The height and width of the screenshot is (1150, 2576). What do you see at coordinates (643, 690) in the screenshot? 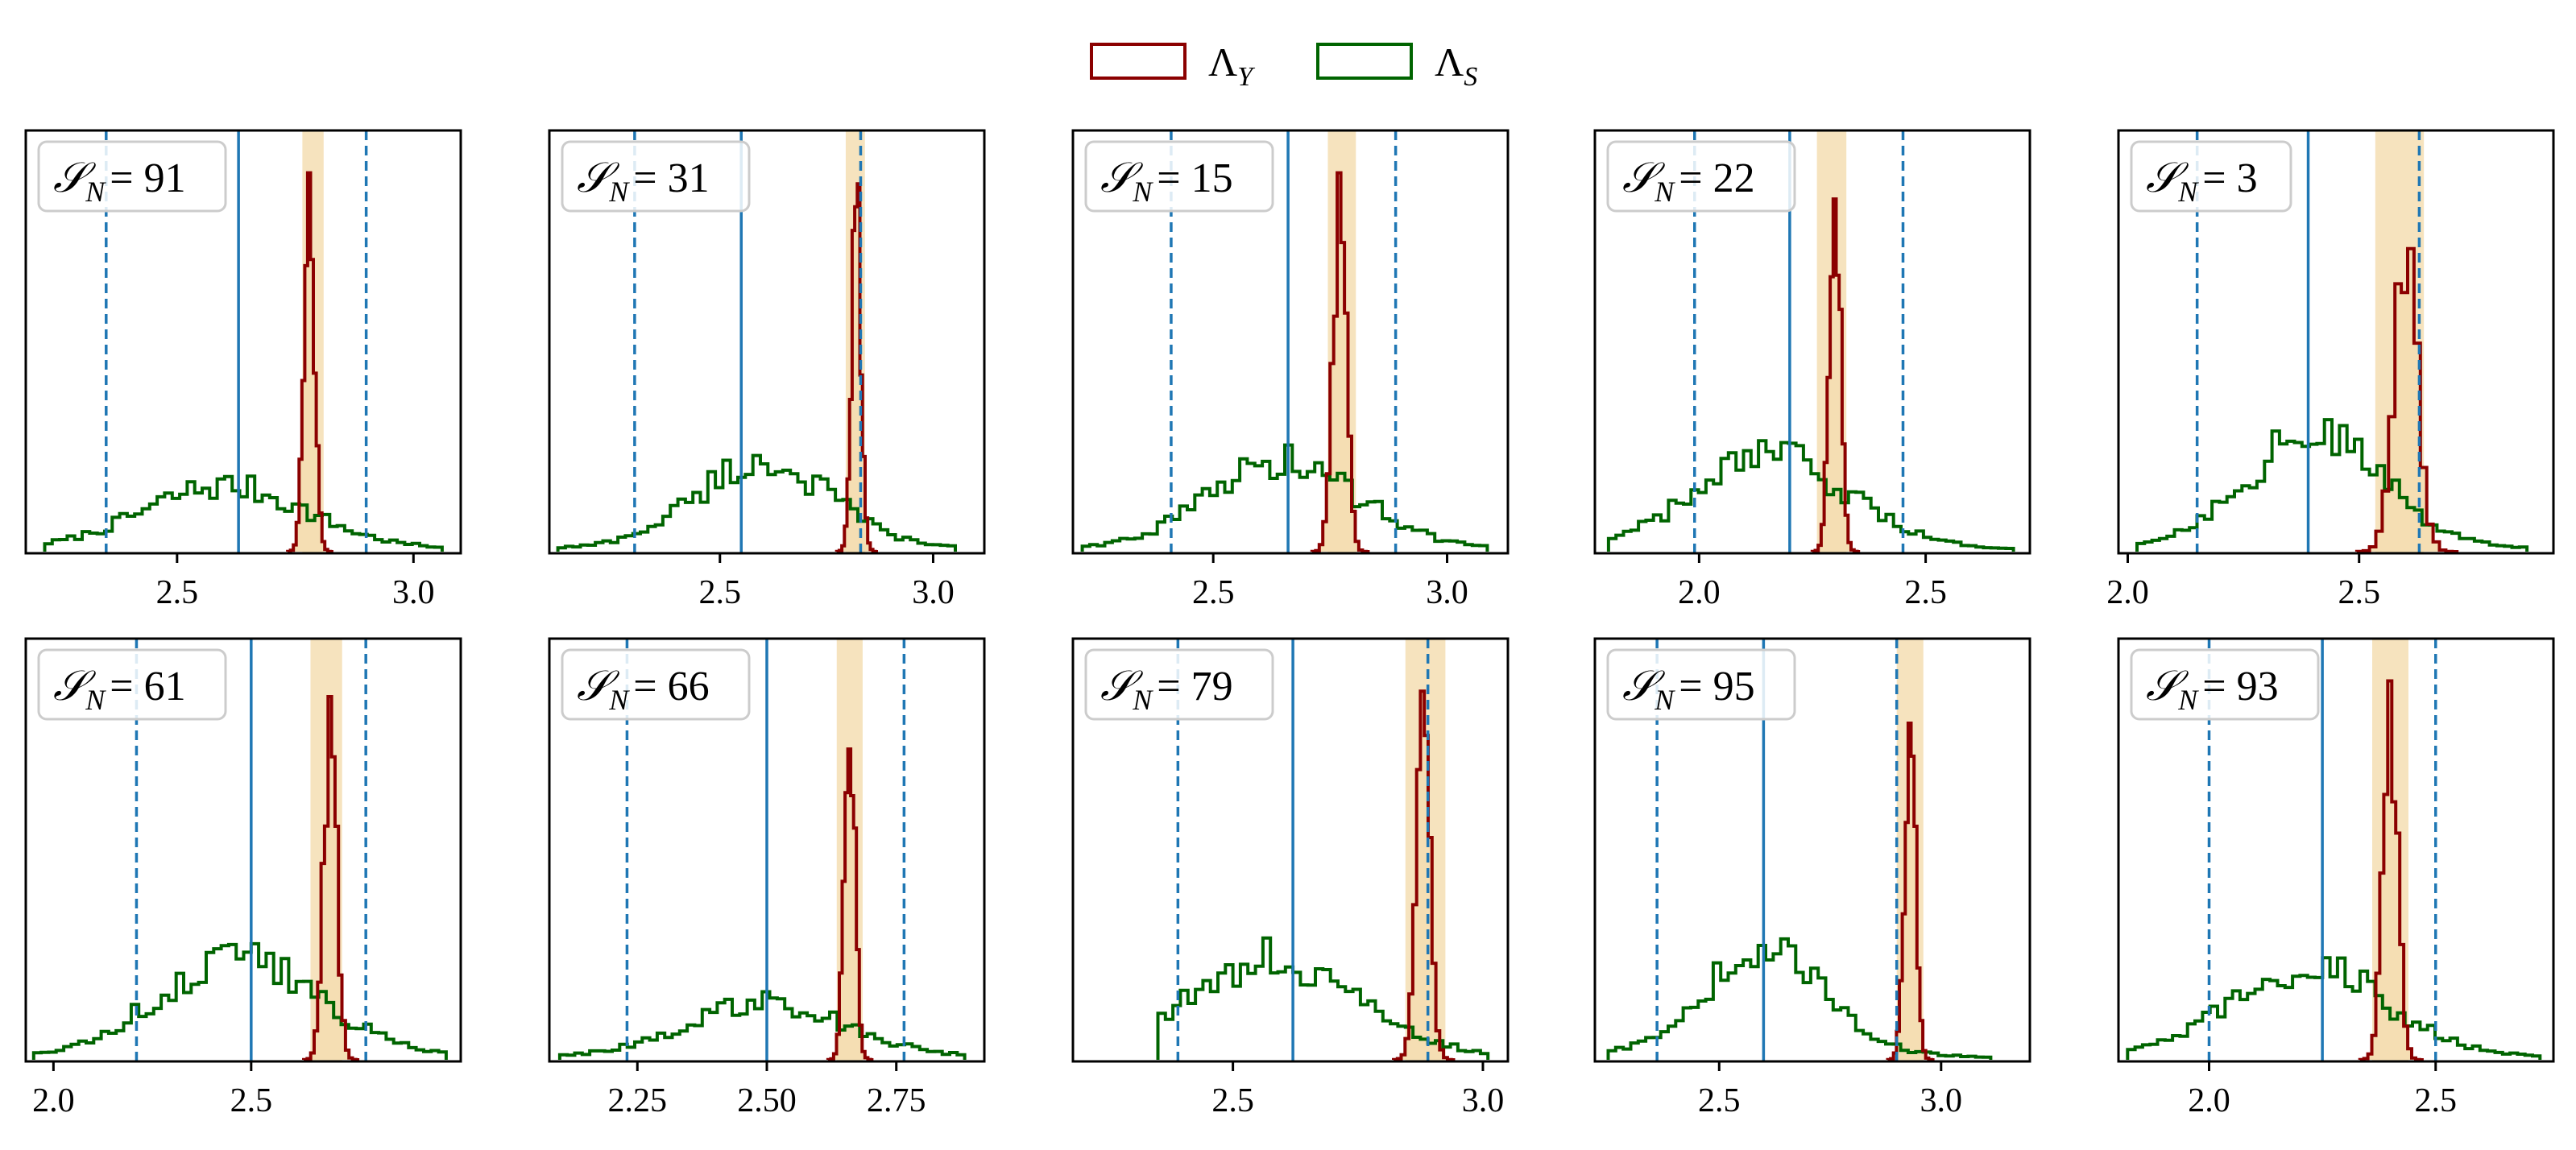
I see `panel-label: 𝒮N = 66` at bounding box center [643, 690].